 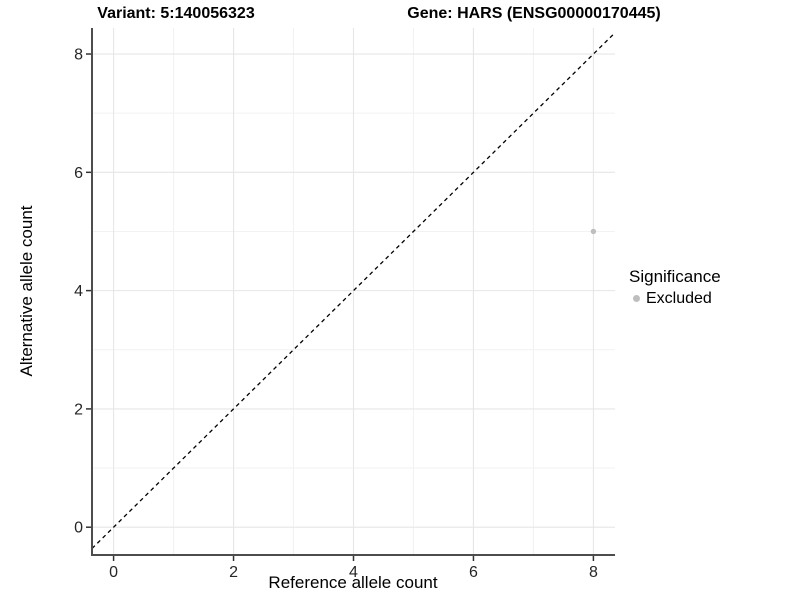 I want to click on y-tick-label: 6, so click(x=78, y=173).